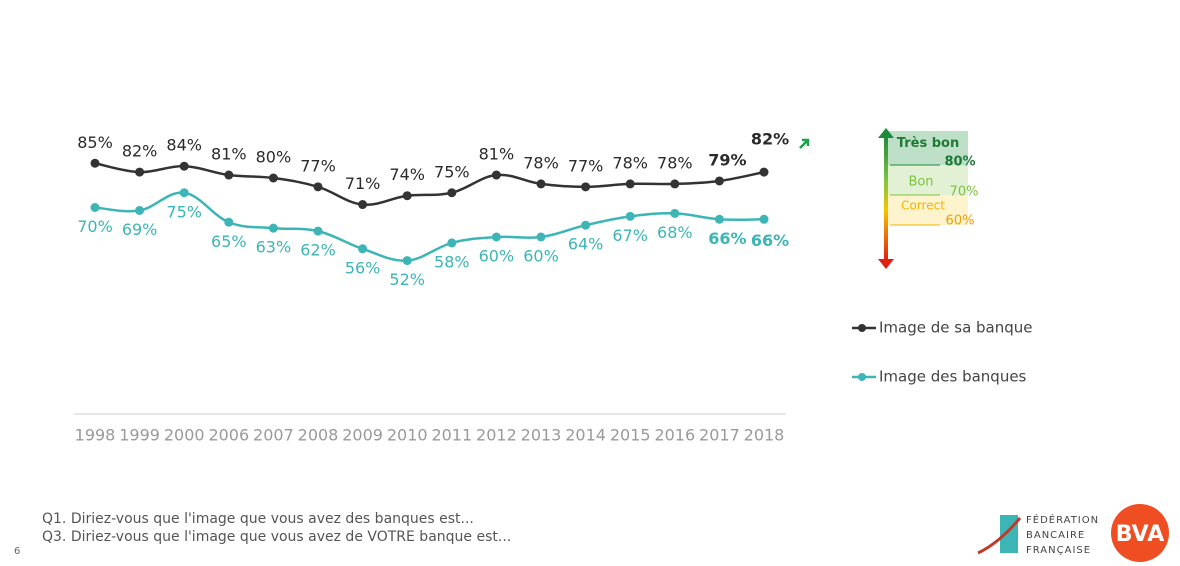 The width and height of the screenshot is (1180, 566). What do you see at coordinates (452, 261) in the screenshot?
I see `value-label: 58%` at bounding box center [452, 261].